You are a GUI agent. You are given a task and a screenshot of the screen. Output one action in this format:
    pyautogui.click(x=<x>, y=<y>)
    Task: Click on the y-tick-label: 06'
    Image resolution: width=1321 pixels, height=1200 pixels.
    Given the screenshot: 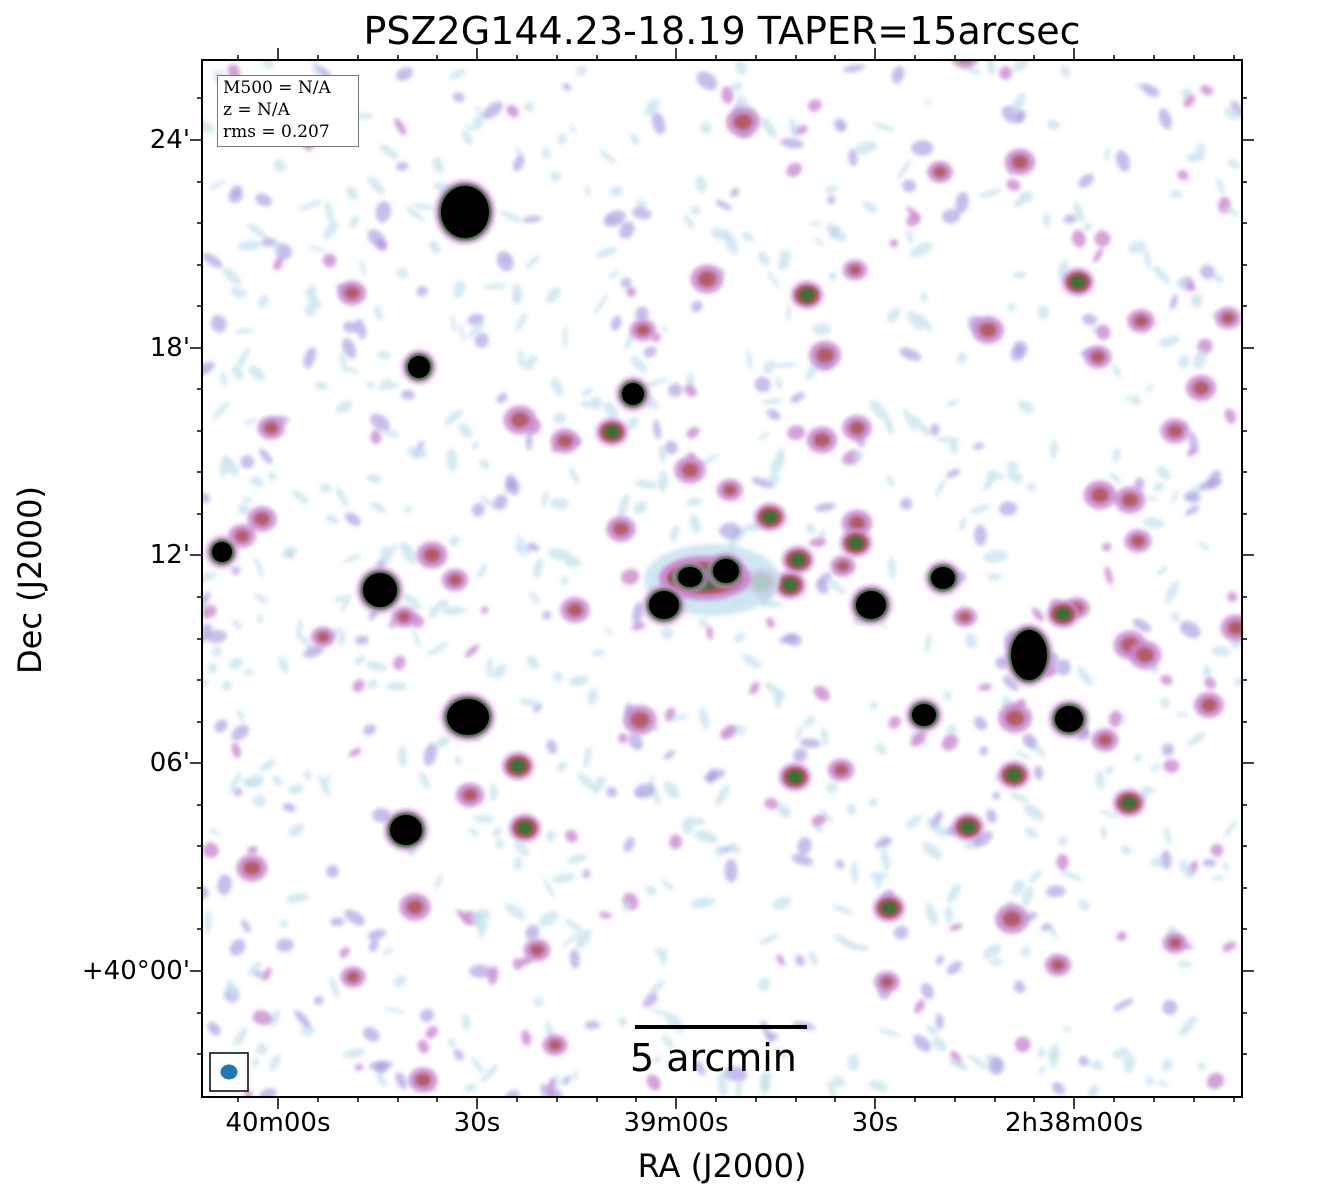 What is the action you would take?
    pyautogui.click(x=169, y=763)
    